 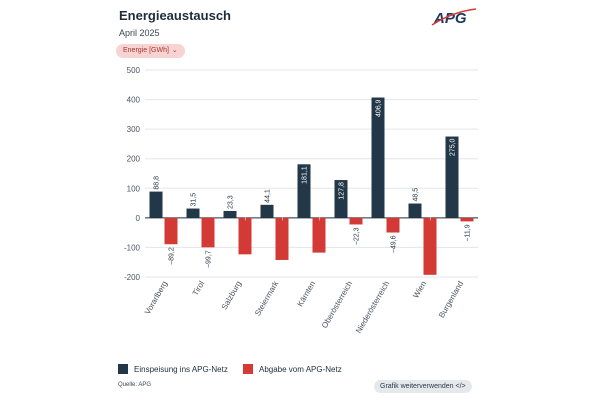 What do you see at coordinates (450, 18) in the screenshot?
I see `logo-text: APG` at bounding box center [450, 18].